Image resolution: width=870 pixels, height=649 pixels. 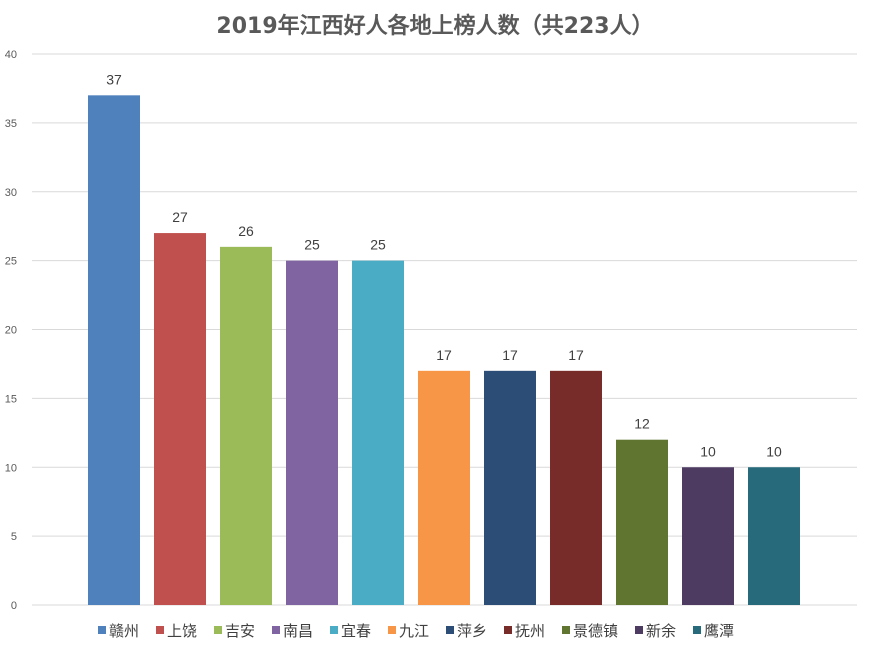 What do you see at coordinates (642, 424) in the screenshot?
I see `data-label: 12` at bounding box center [642, 424].